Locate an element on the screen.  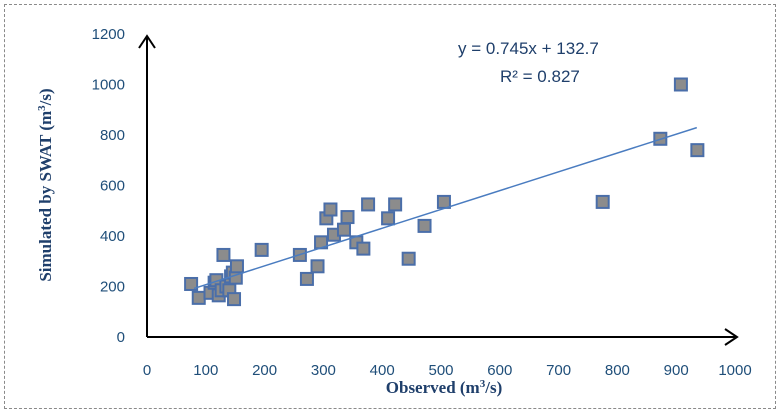
x-tick-label: 200 is located at coordinates (264, 370).